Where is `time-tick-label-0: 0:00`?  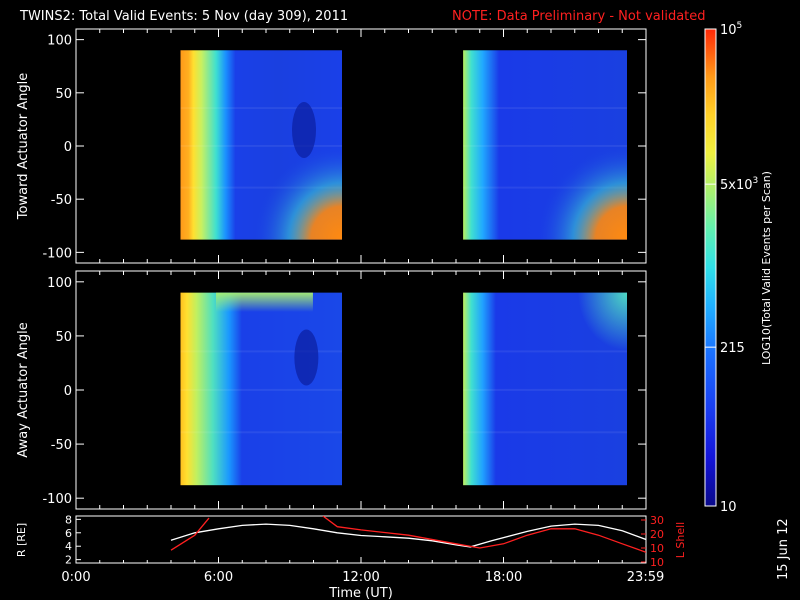 time-tick-label-0: 0:00 is located at coordinates (75, 577).